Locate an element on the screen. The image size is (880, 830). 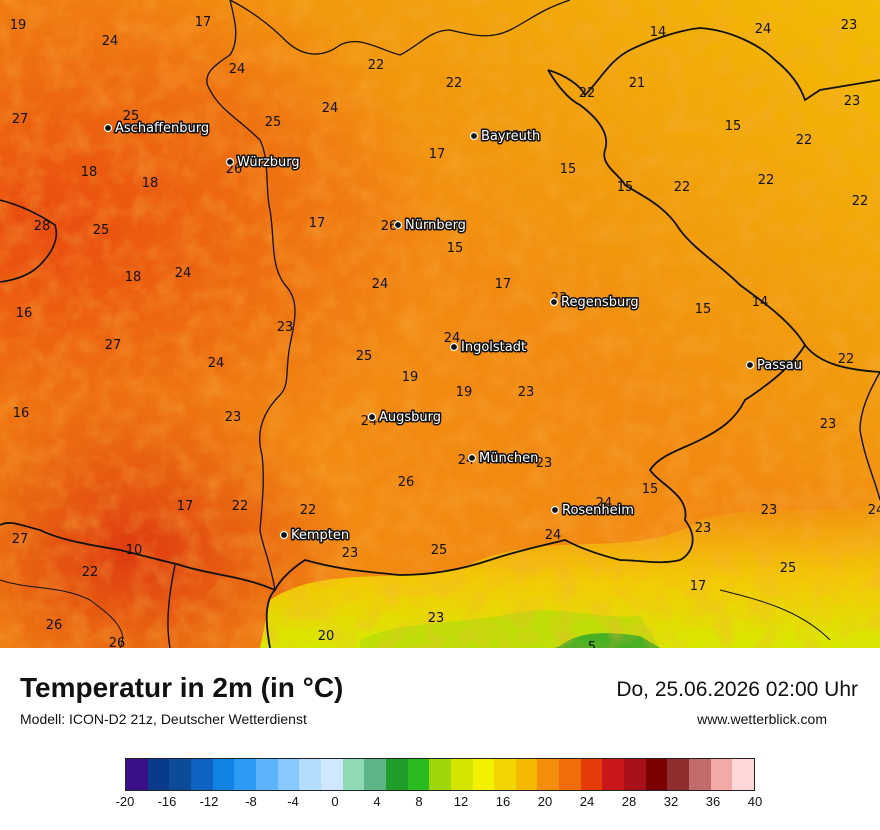
city-marker: München is located at coordinates (503, 459).